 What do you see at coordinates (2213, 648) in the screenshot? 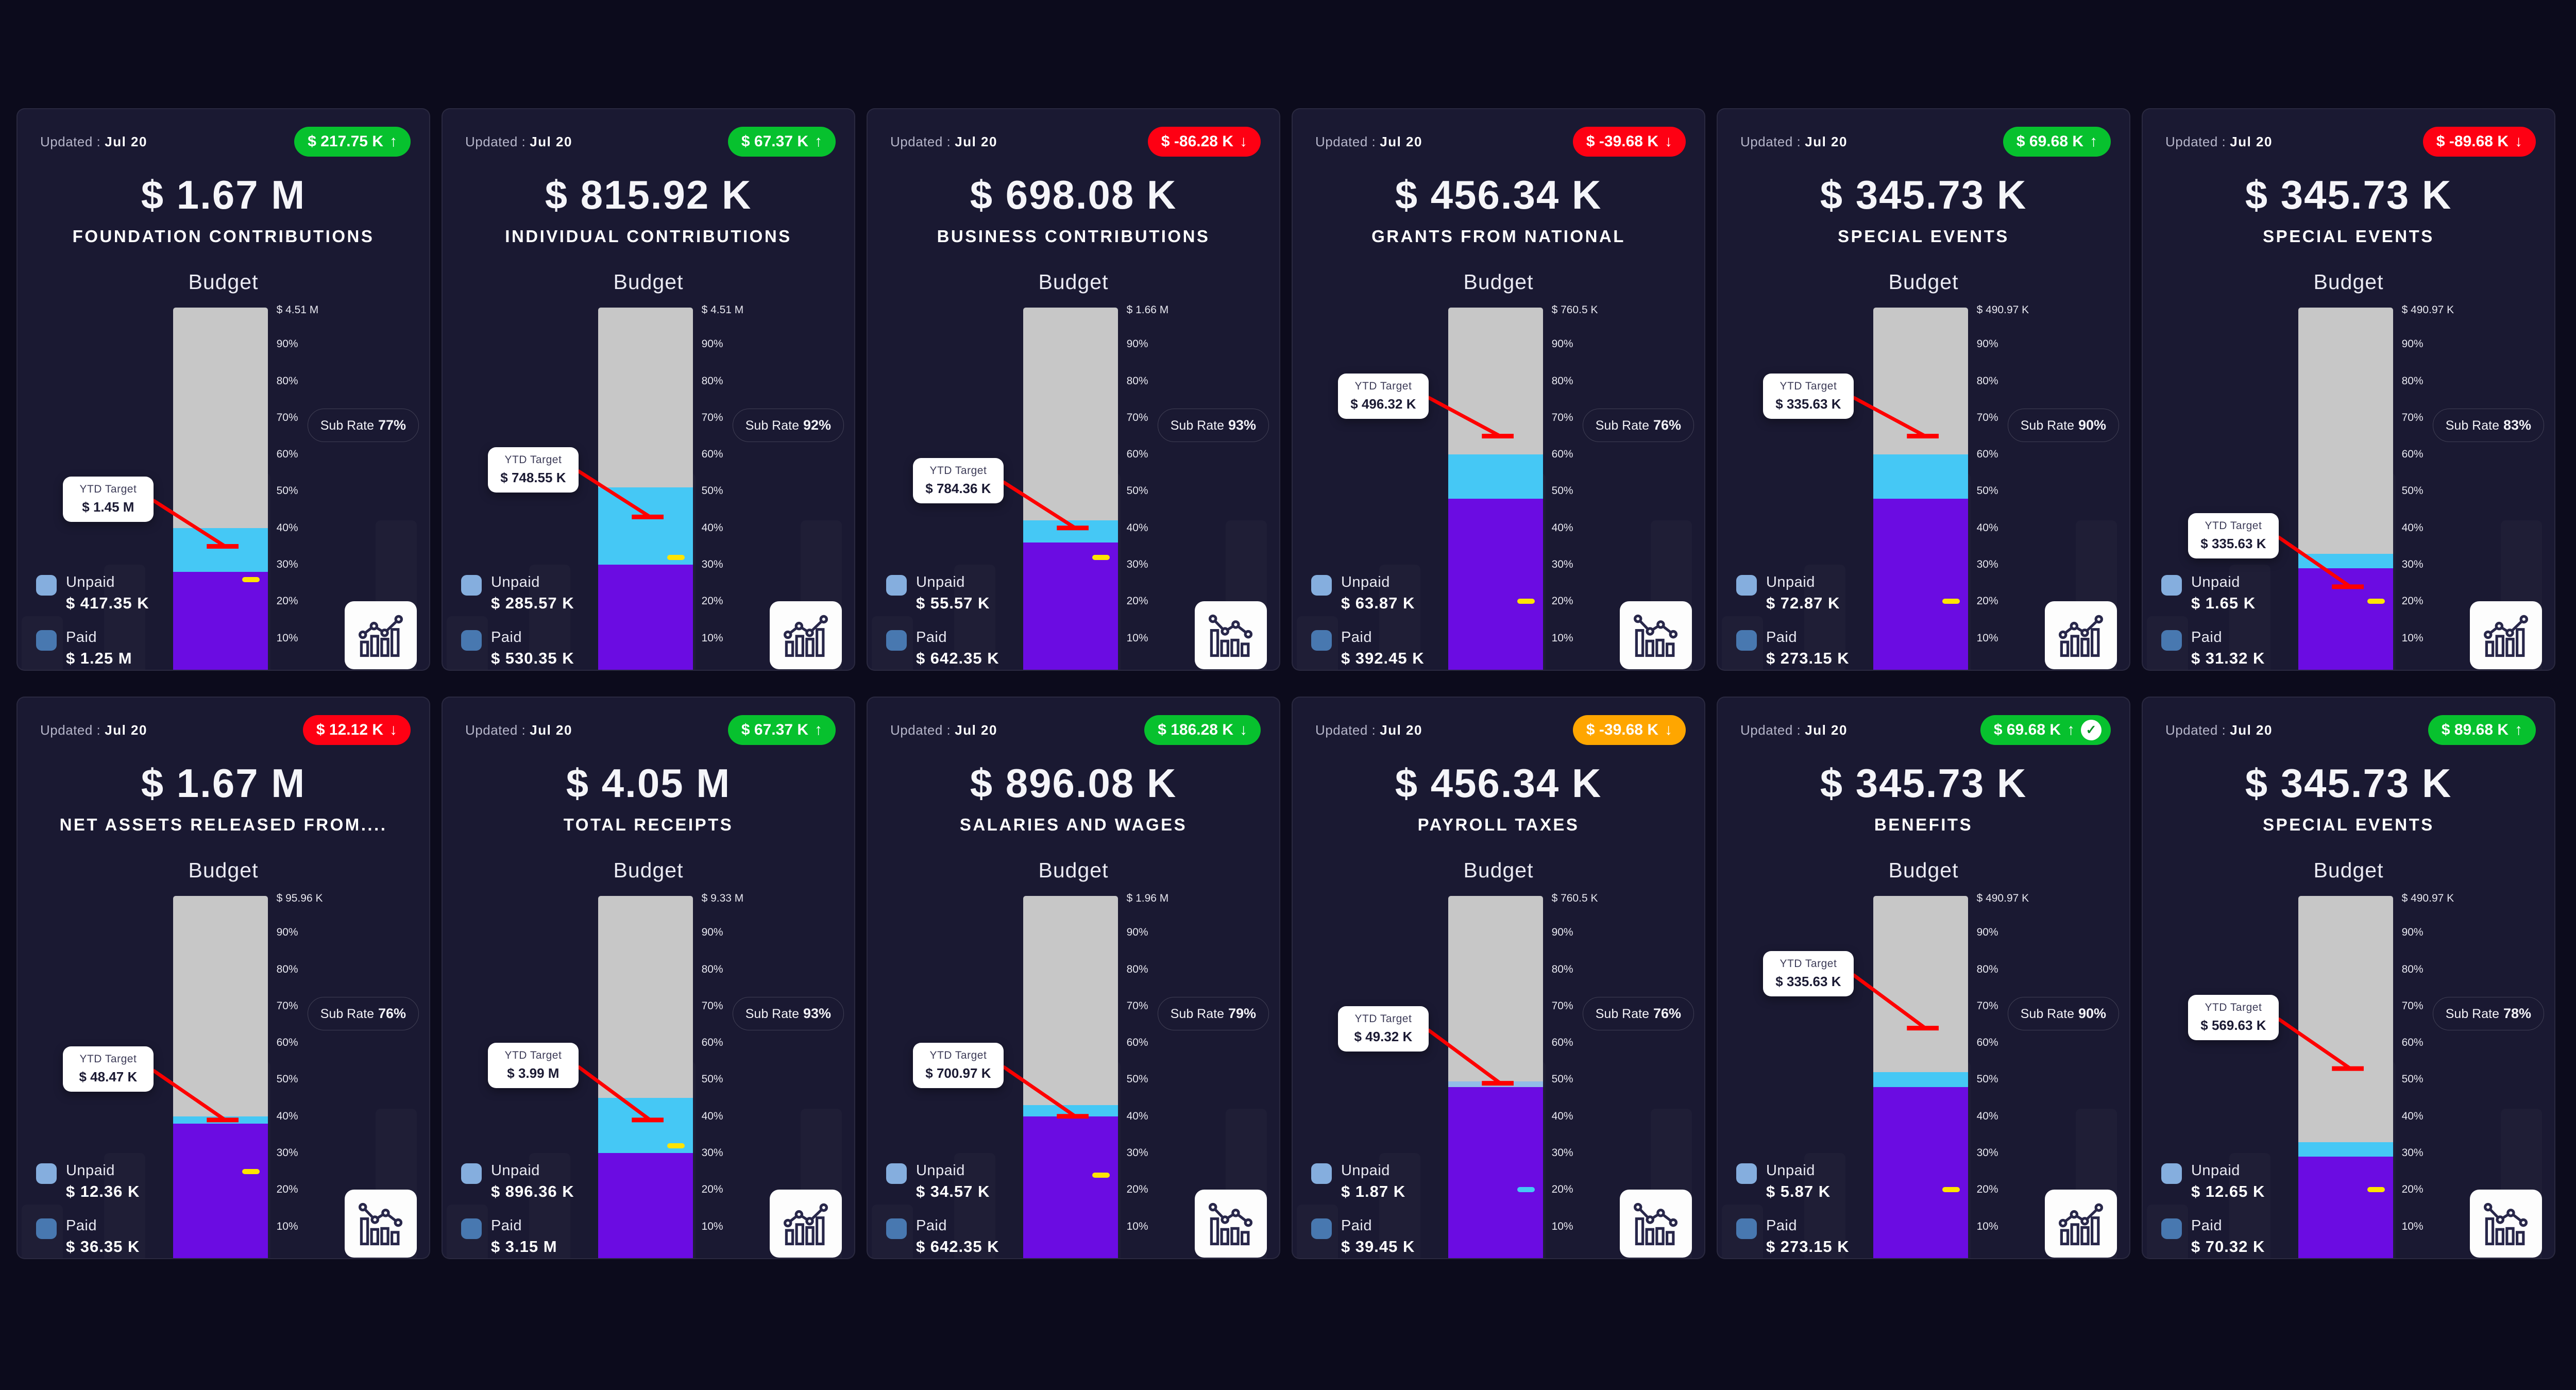
I see `legend-item-paid: Paid $ 31.32 K` at bounding box center [2213, 648].